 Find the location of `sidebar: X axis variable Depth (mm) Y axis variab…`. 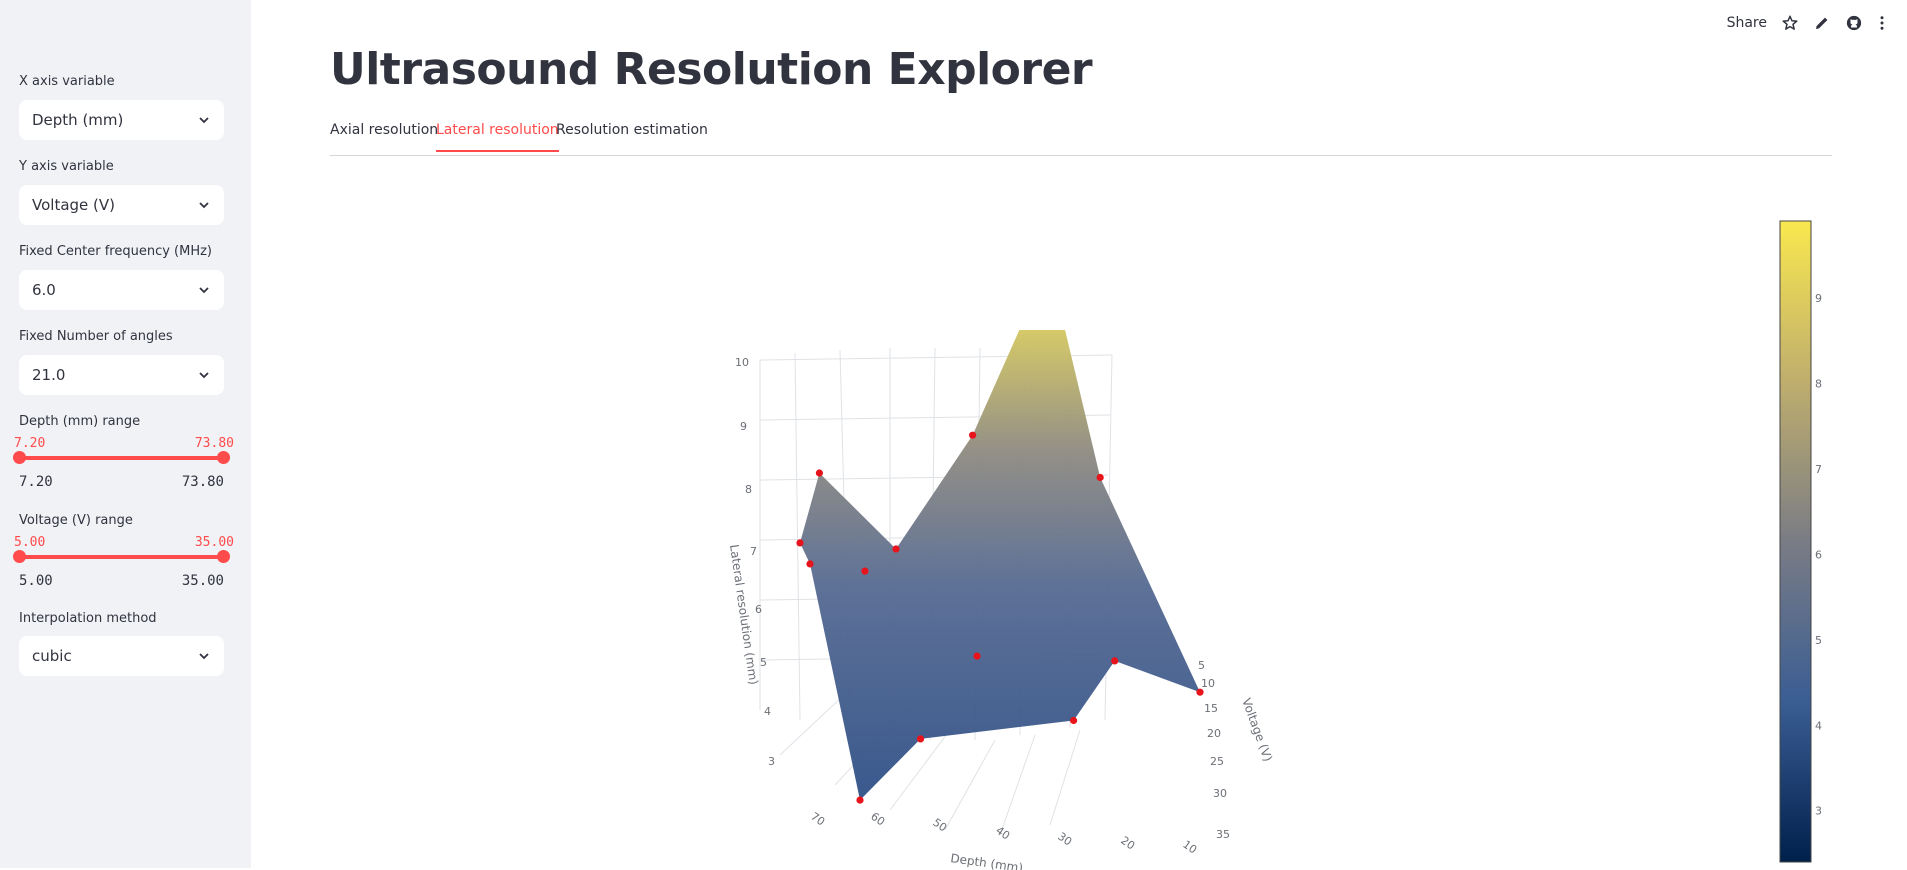

sidebar: X axis variable Depth (mm) Y axis variab… is located at coordinates (125, 434).